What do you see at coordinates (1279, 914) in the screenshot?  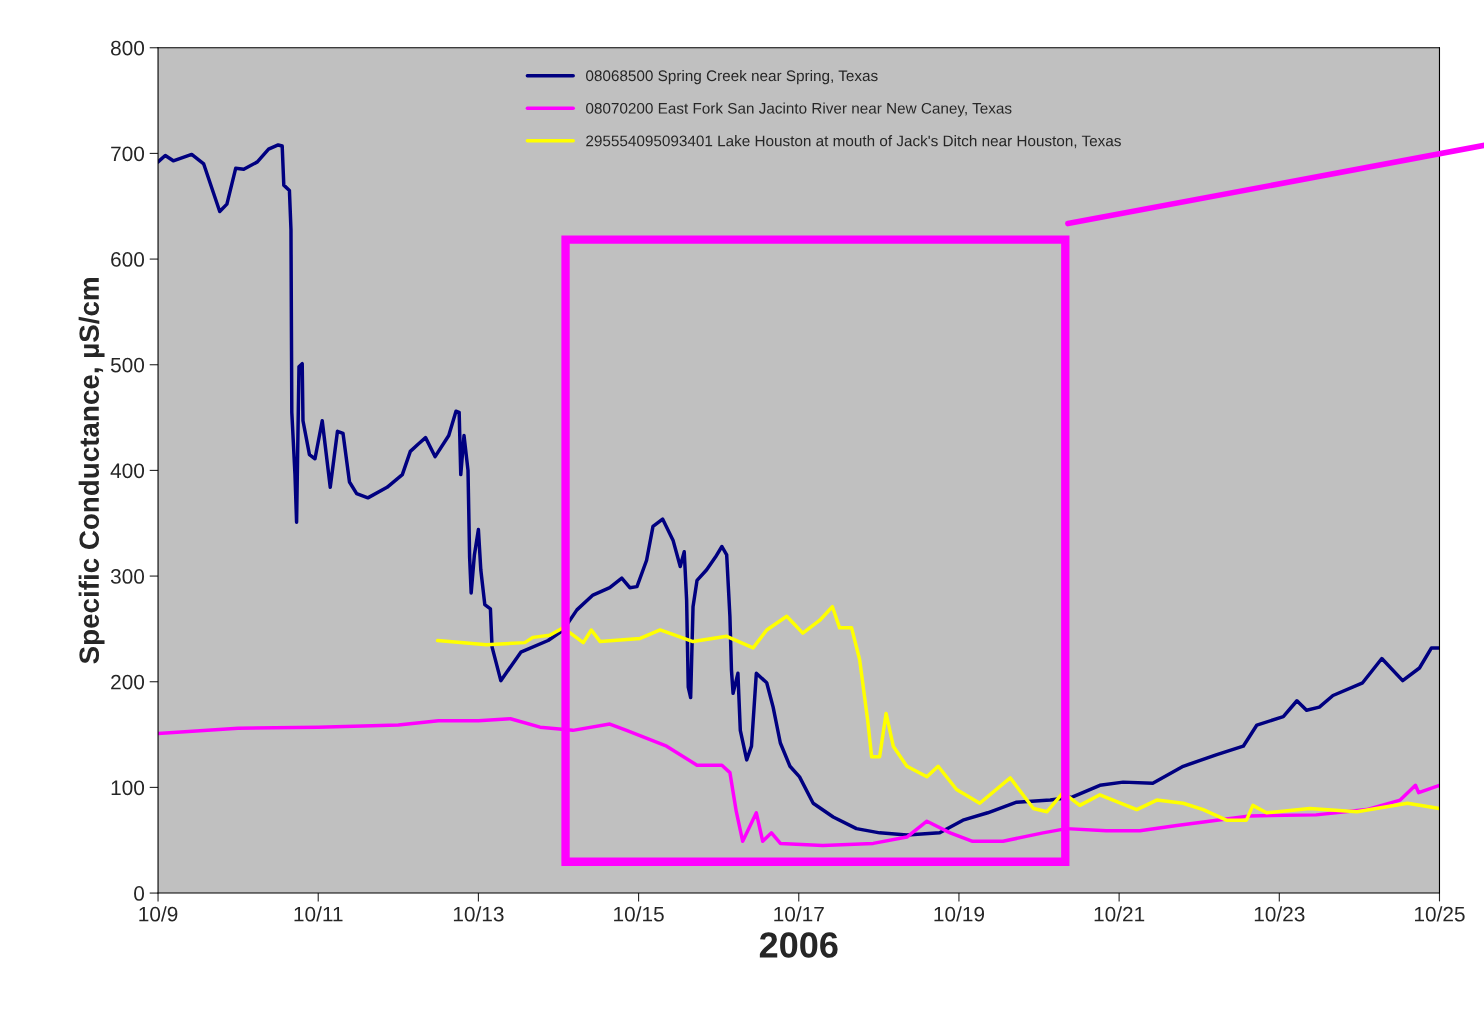 I see `x-tick-label: 10/23` at bounding box center [1279, 914].